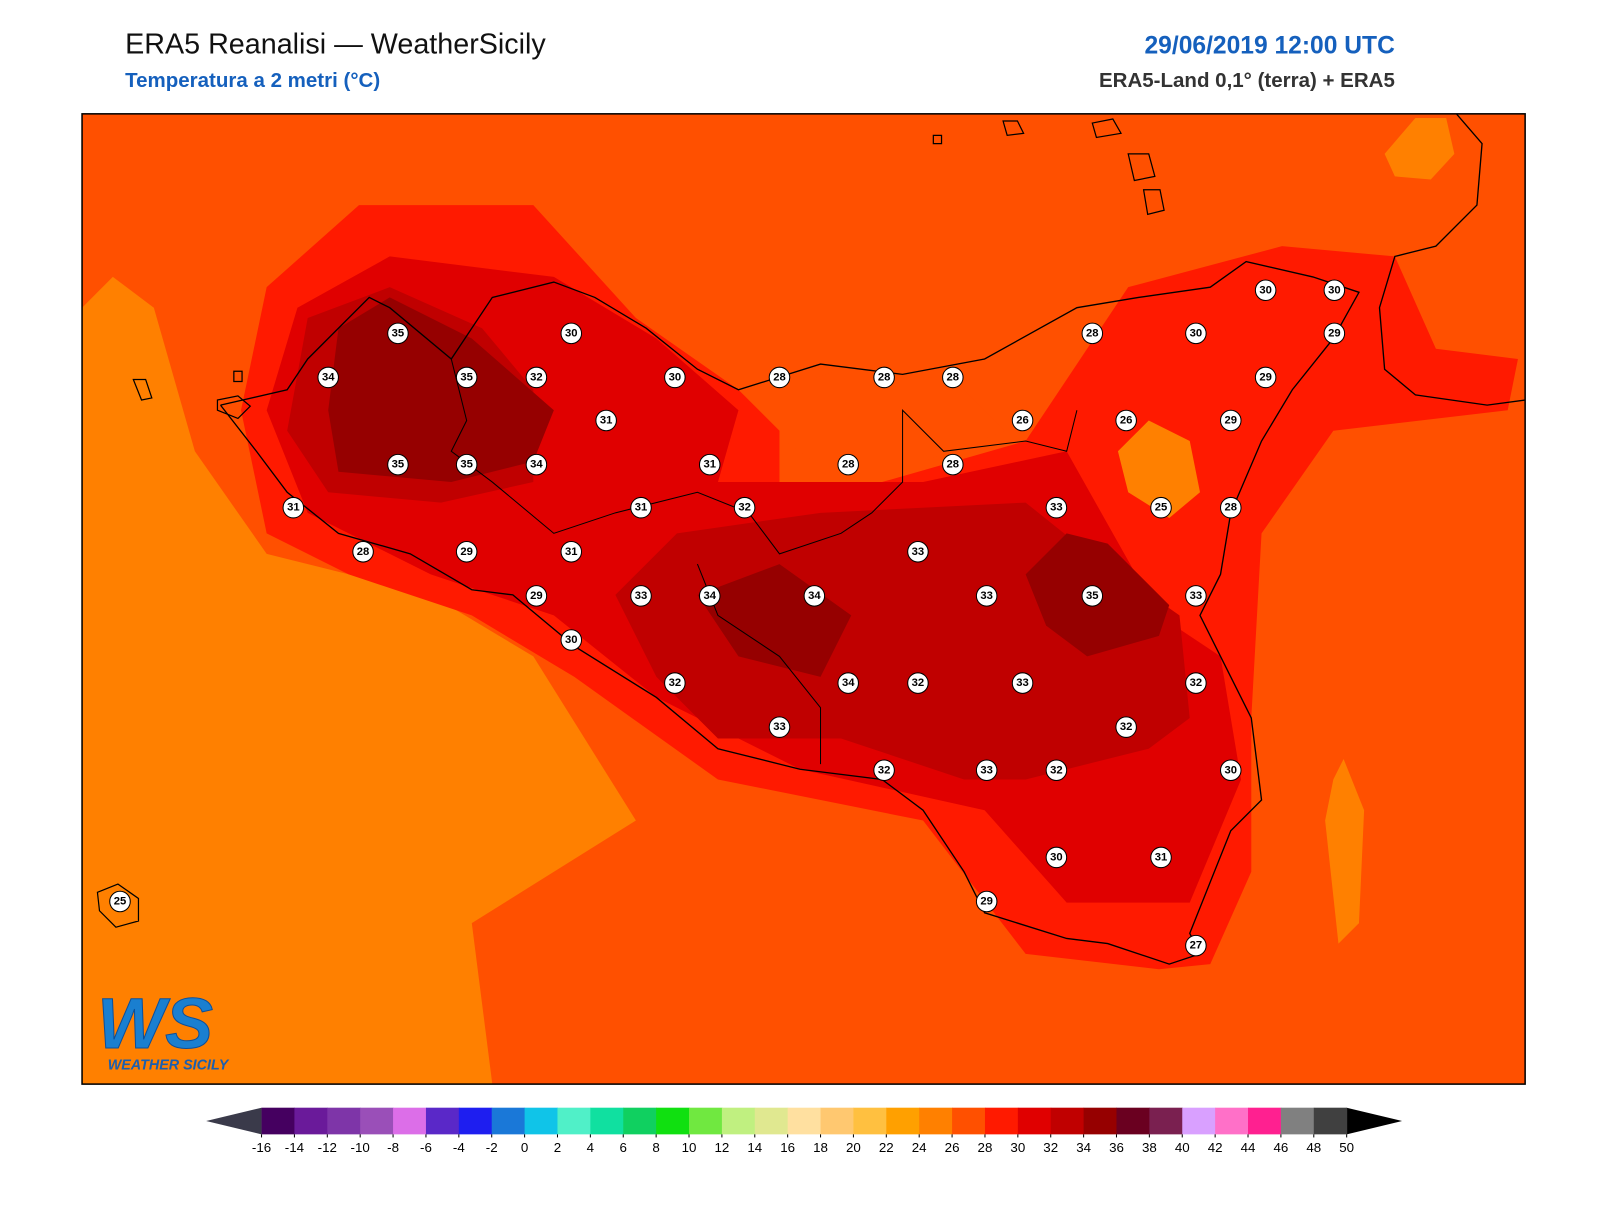 This screenshot has height=1205, width=1600. Describe the element at coordinates (234, 1121) in the screenshot. I see `colorbar-under` at that location.